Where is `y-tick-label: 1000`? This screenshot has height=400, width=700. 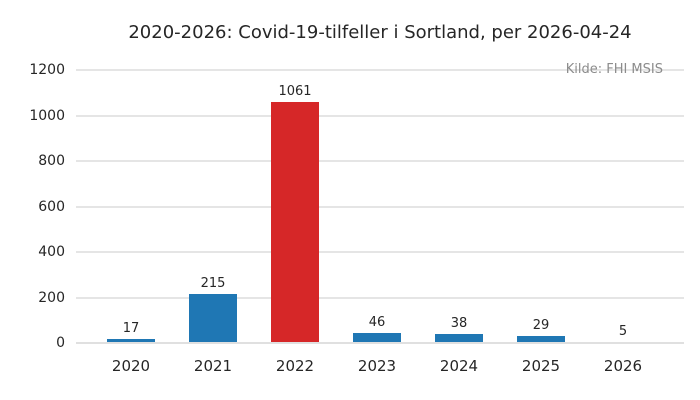
y-tick-label: 1000 is located at coordinates (47, 115).